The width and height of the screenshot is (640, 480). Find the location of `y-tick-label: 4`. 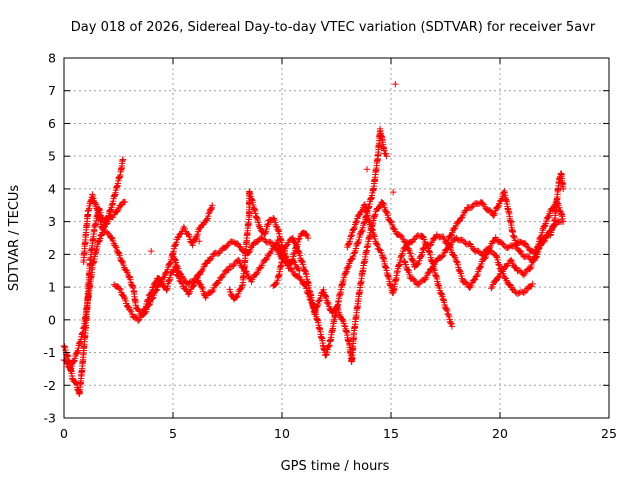

y-tick-label: 4 is located at coordinates (52, 188).